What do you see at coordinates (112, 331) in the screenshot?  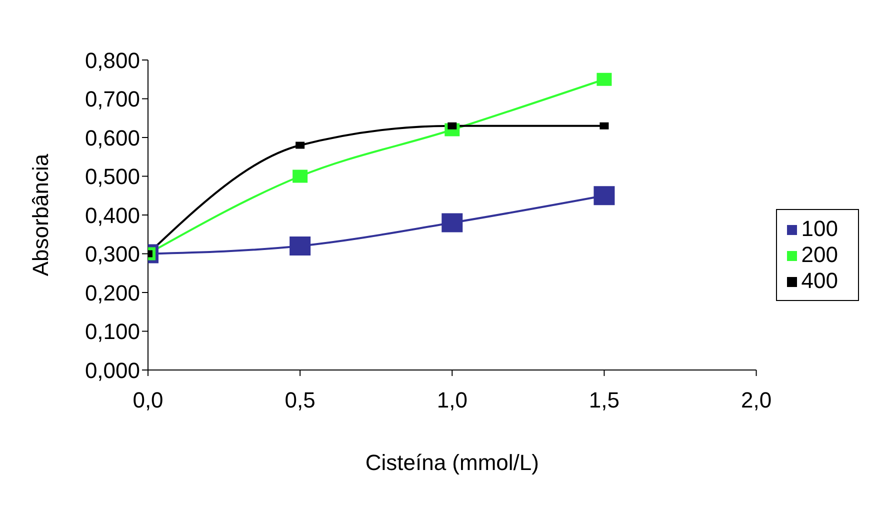 I see `y-tick-label: 0,100` at bounding box center [112, 331].